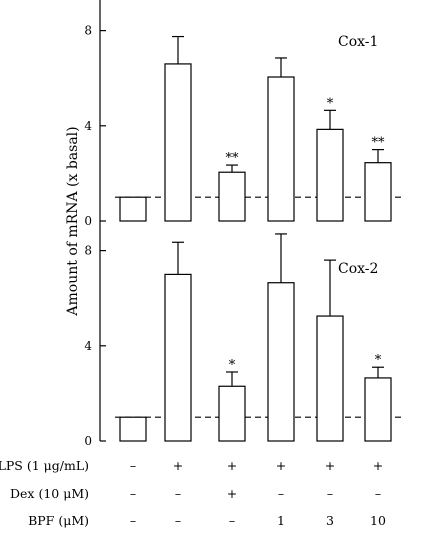  What do you see at coordinates (330, 520) in the screenshot?
I see `condition-value: 3` at bounding box center [330, 520].